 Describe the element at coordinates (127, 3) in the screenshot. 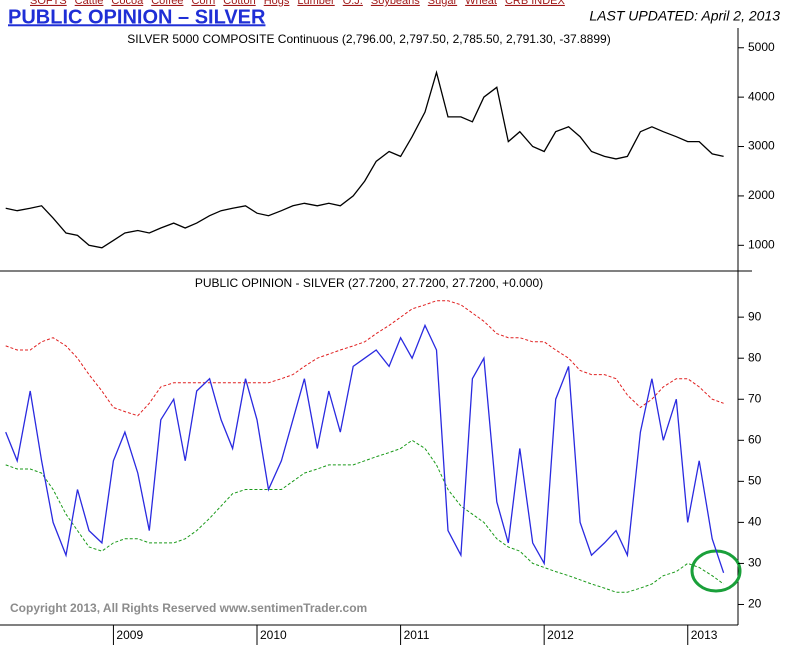

I see `nav-link: Cocoa` at that location.